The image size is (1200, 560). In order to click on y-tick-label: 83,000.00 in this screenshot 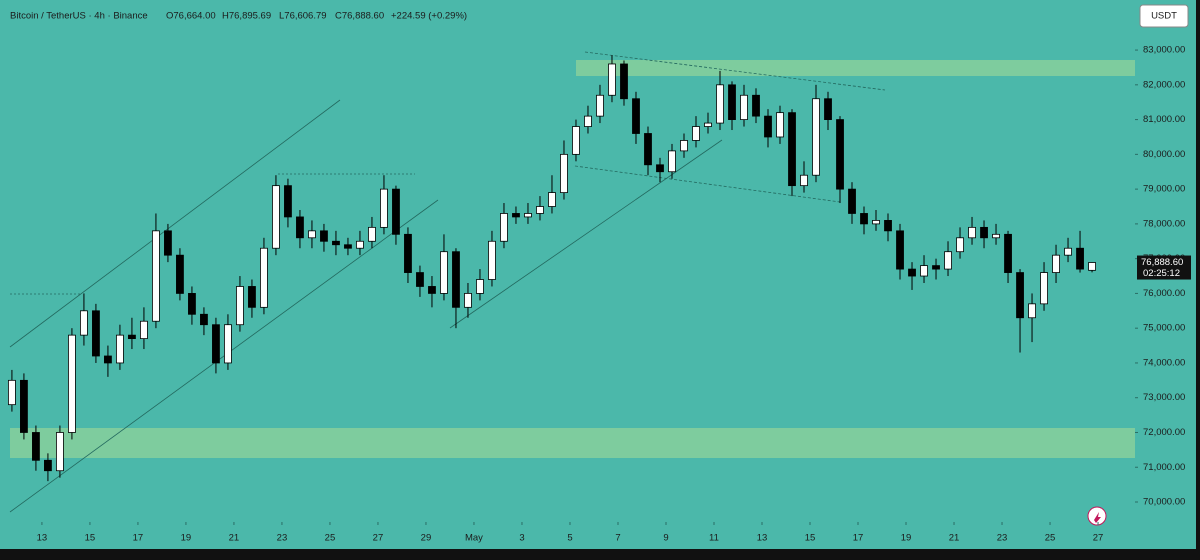, I will do `click(1164, 50)`.